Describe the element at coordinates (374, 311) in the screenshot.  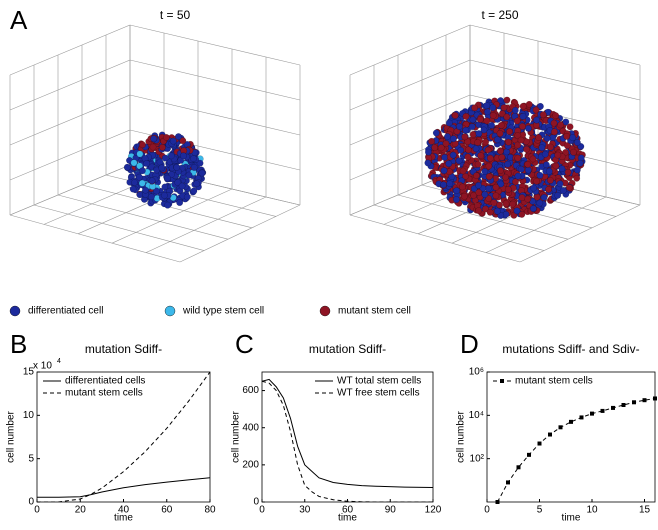
I see `legend-label: mutant stem cell` at that location.